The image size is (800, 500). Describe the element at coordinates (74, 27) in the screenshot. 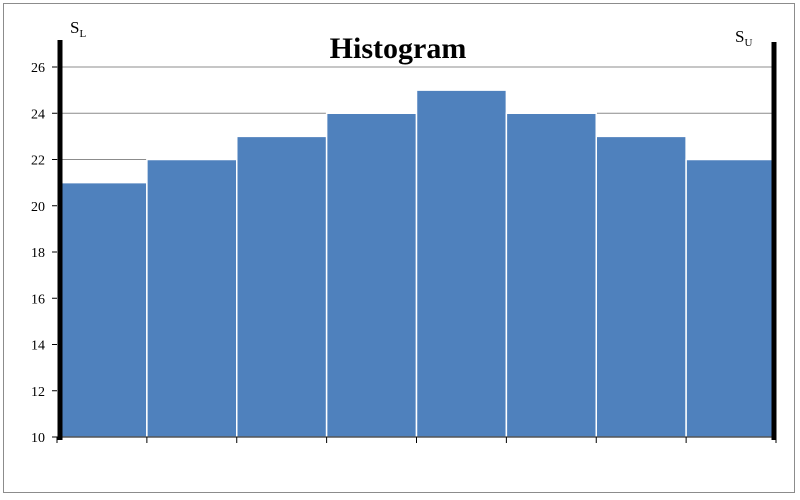

I see `lower-spec-limit-letter: S` at that location.